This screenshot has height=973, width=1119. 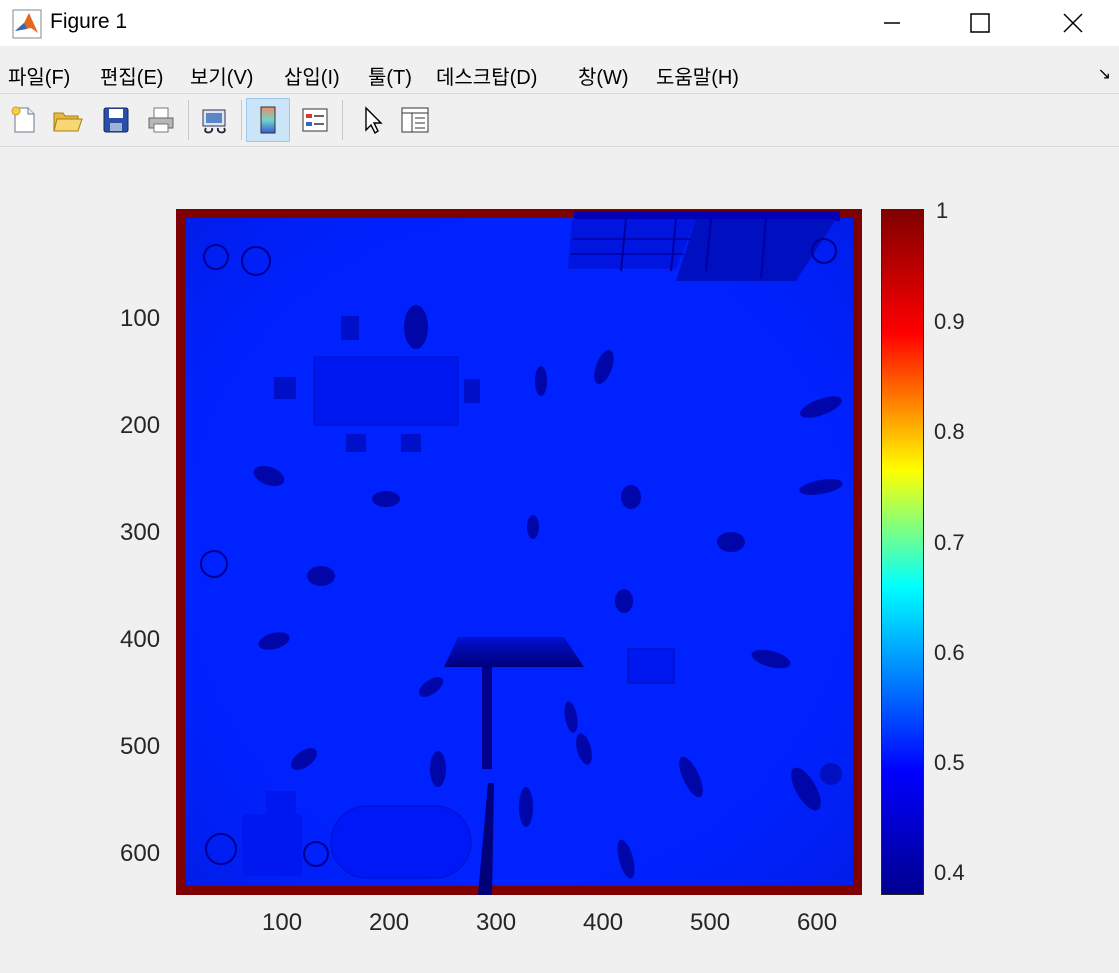 I want to click on minimize-button, so click(x=892, y=23).